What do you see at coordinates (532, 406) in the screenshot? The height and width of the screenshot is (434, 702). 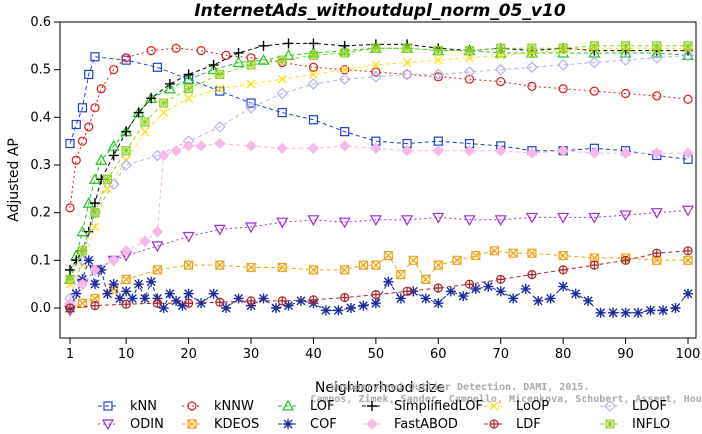 I see `legend-label-loop: LoOP` at bounding box center [532, 406].